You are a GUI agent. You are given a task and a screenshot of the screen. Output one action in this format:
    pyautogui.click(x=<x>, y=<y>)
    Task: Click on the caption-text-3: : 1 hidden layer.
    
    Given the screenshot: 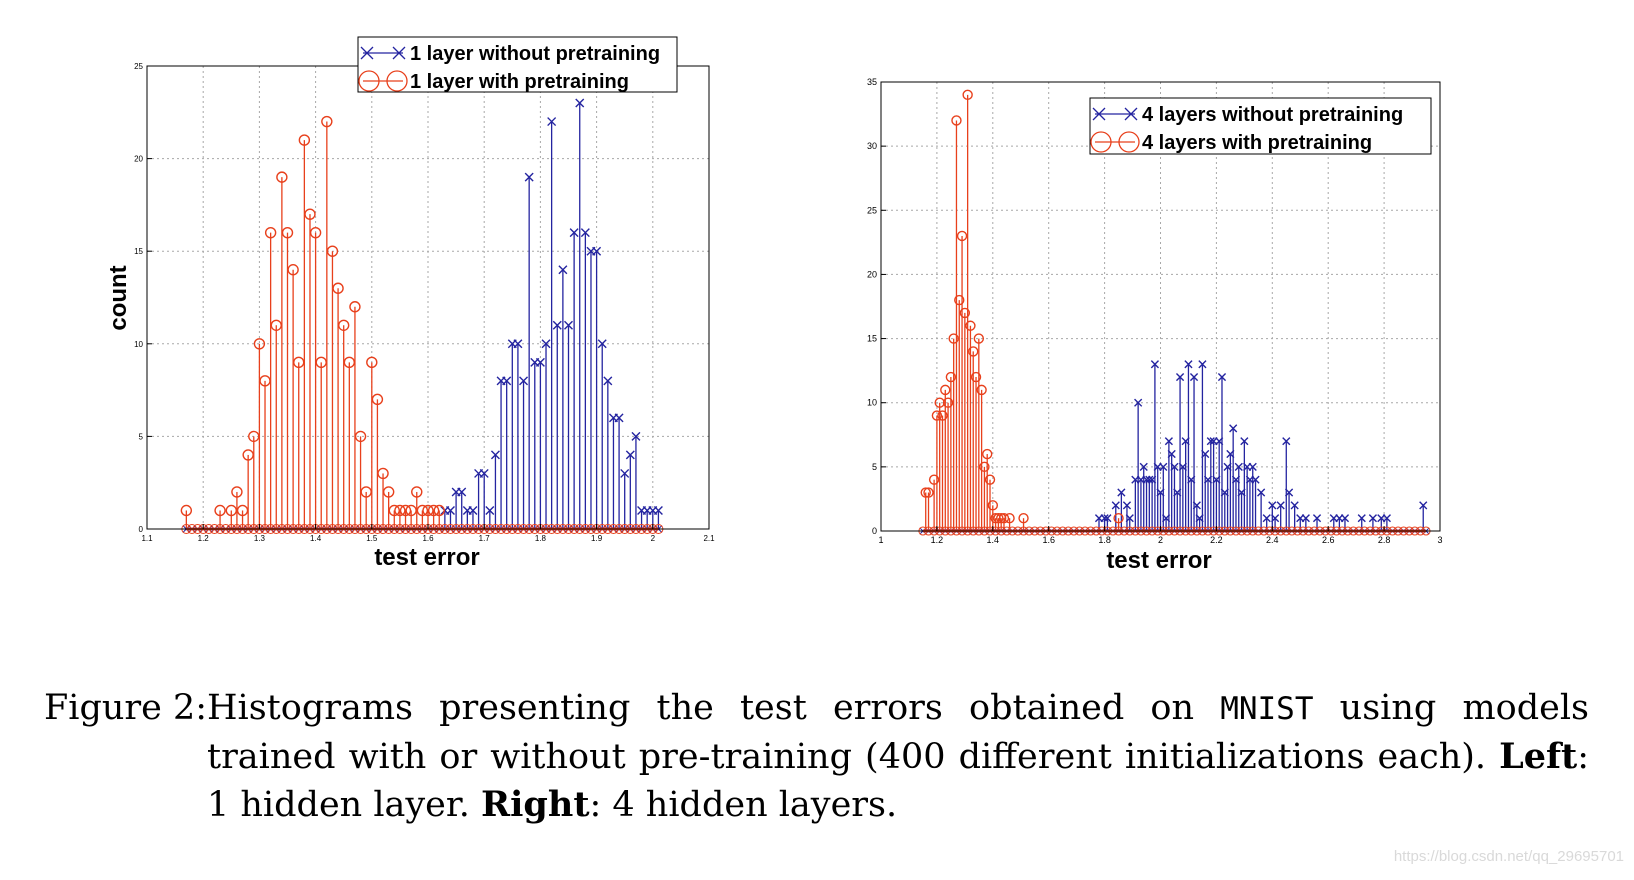 What is the action you would take?
    pyautogui.click(x=898, y=781)
    